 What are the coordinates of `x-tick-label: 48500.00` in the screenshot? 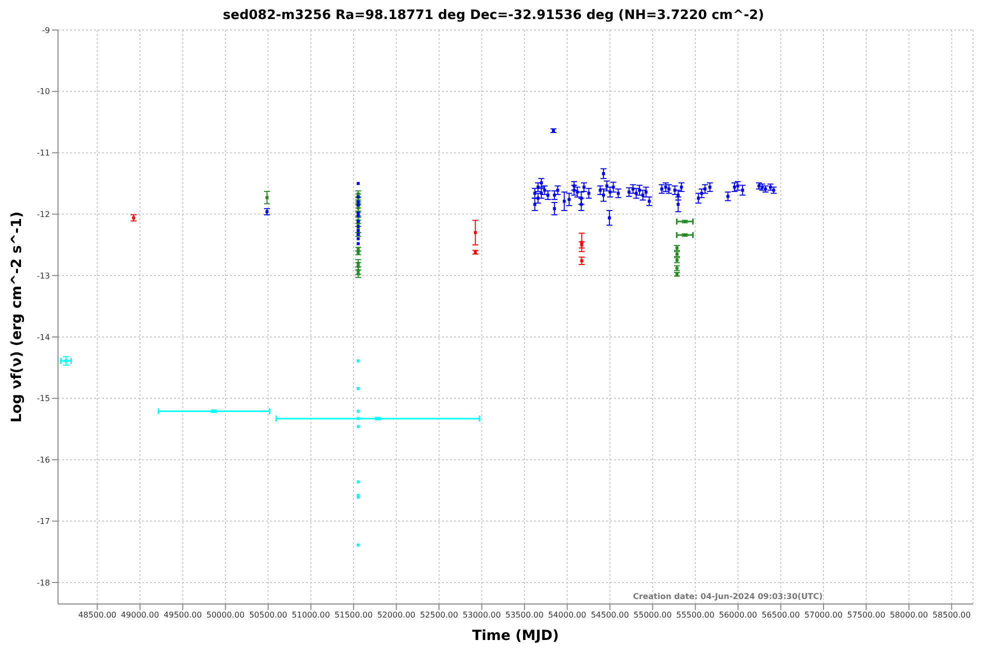 It's located at (97, 615).